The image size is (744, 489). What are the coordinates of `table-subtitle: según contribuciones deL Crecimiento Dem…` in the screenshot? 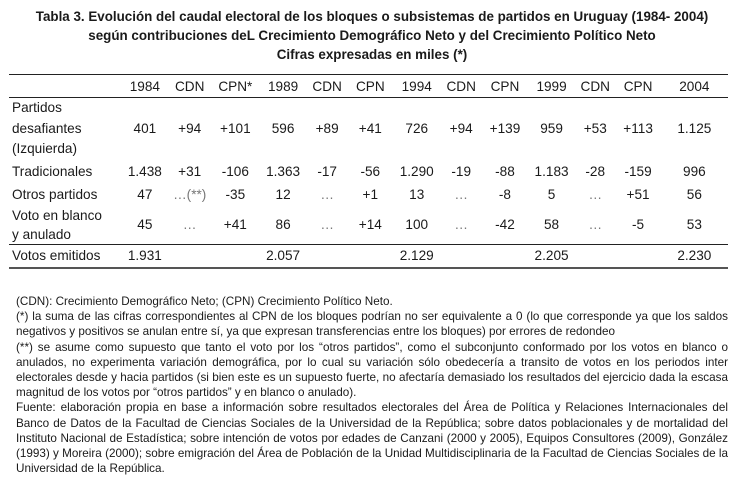 It's located at (372, 35).